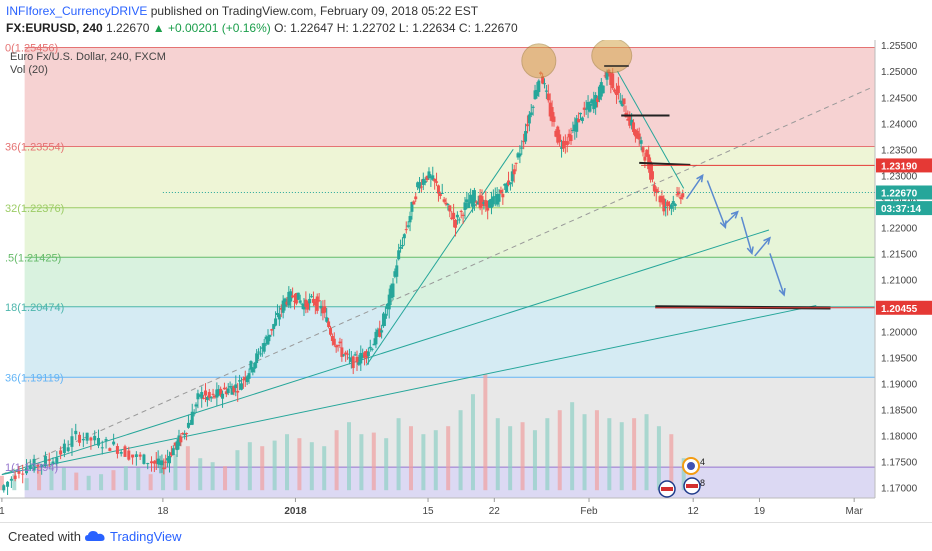 The height and width of the screenshot is (551, 932). What do you see at coordinates (495, 511) in the screenshot?
I see `time-tick-label: 22` at bounding box center [495, 511].